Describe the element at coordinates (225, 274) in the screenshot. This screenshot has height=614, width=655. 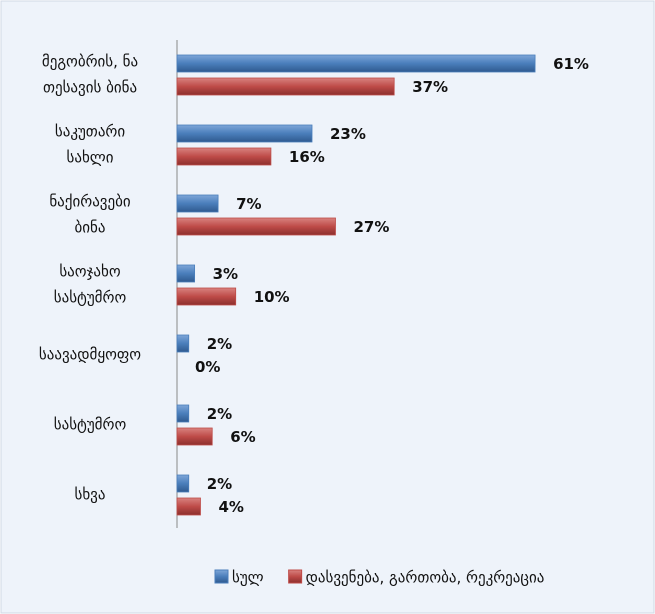
I see `value-label: 3%` at that location.